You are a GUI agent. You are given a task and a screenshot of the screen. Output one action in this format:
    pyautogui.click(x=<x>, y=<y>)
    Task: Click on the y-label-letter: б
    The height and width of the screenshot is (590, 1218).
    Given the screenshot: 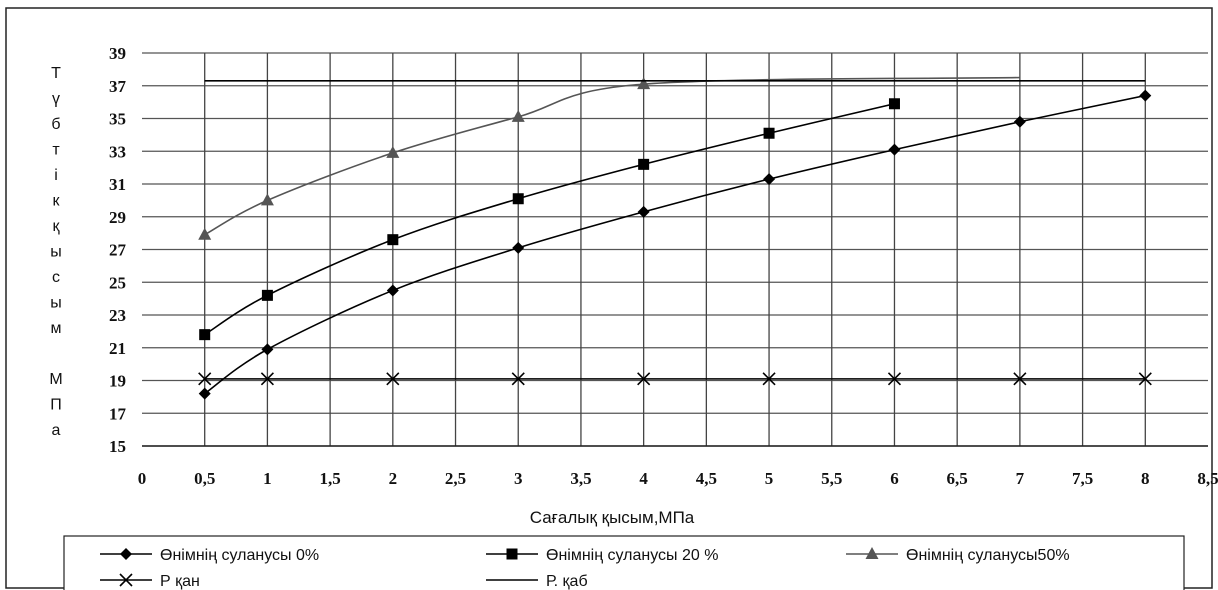 What is the action you would take?
    pyautogui.click(x=55, y=124)
    